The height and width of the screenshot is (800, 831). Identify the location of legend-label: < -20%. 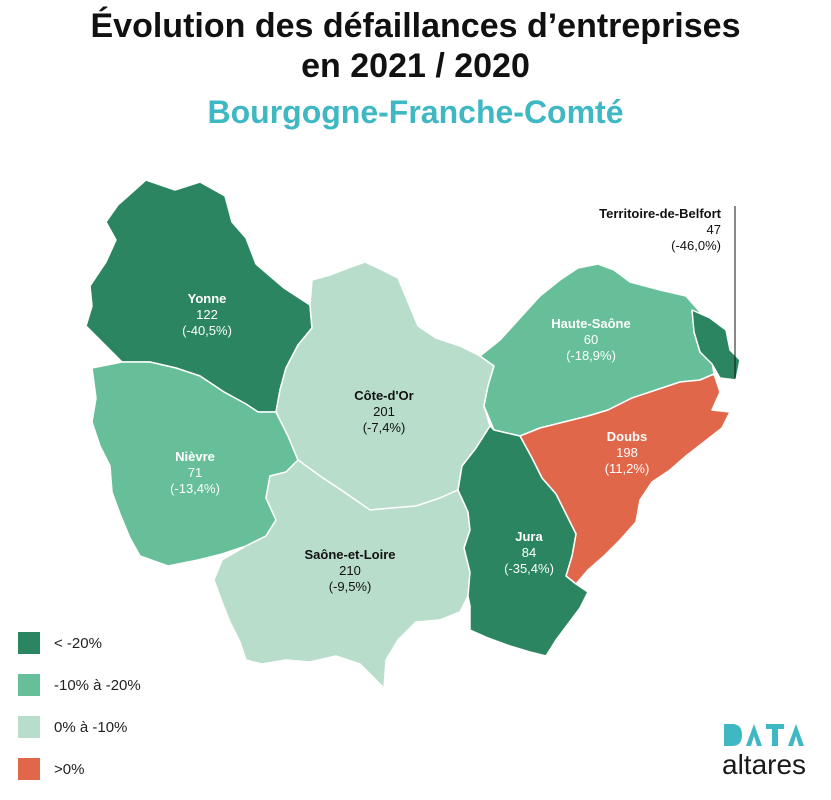
(78, 643).